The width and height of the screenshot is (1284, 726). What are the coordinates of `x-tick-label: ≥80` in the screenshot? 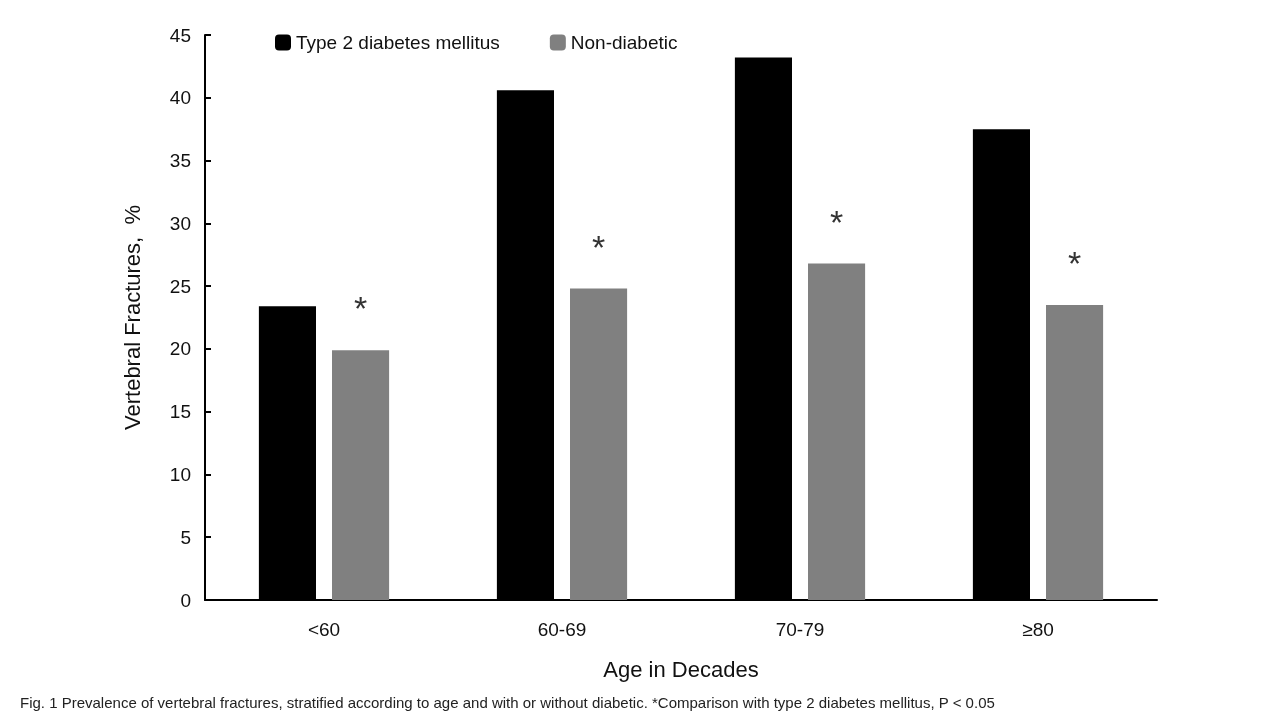 It's located at (1038, 629).